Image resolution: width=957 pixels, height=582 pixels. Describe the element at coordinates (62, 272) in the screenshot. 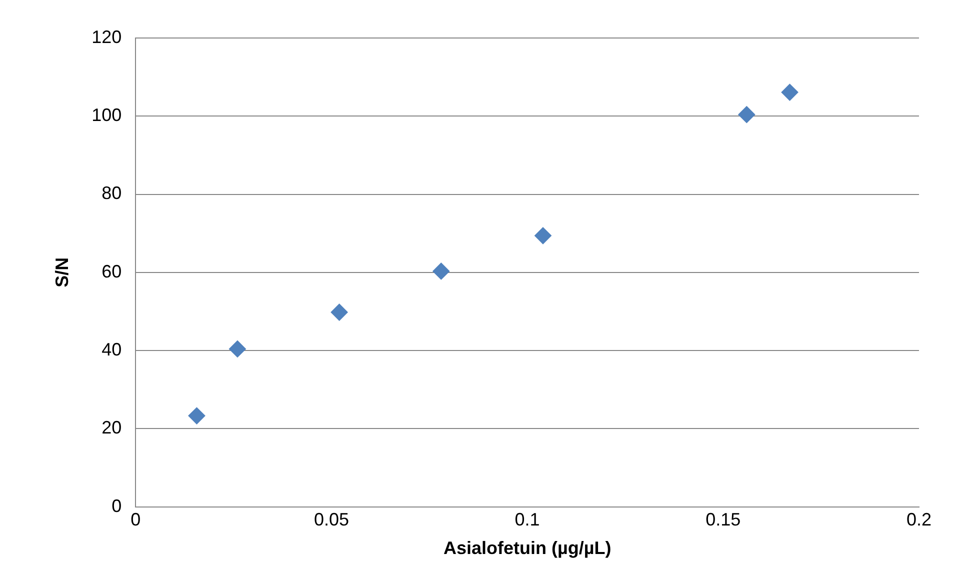

I see `y-axis-title: S/N` at that location.